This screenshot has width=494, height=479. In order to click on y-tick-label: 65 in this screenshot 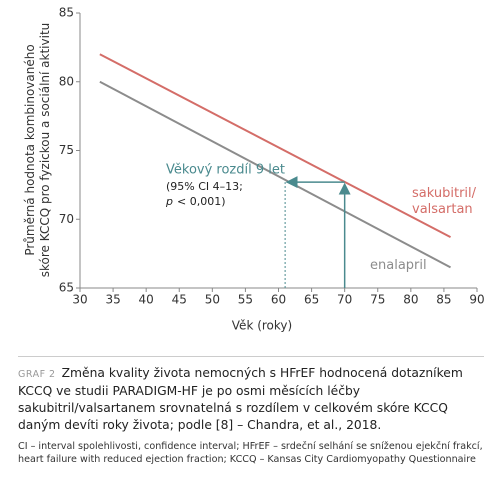, I will do `click(66, 288)`.